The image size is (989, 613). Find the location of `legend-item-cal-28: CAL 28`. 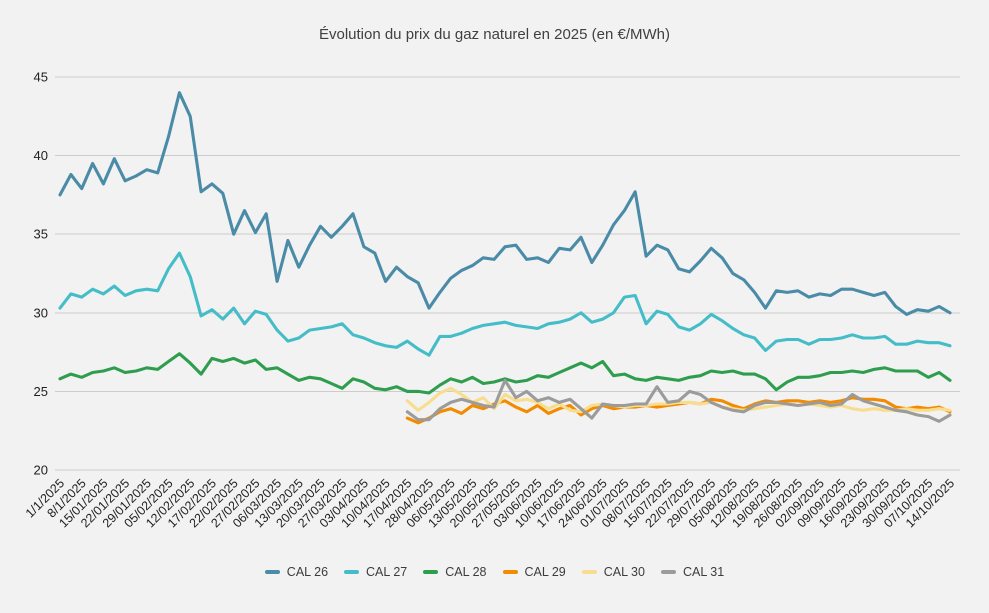

legend-item-cal-28: CAL 28 is located at coordinates (455, 572).